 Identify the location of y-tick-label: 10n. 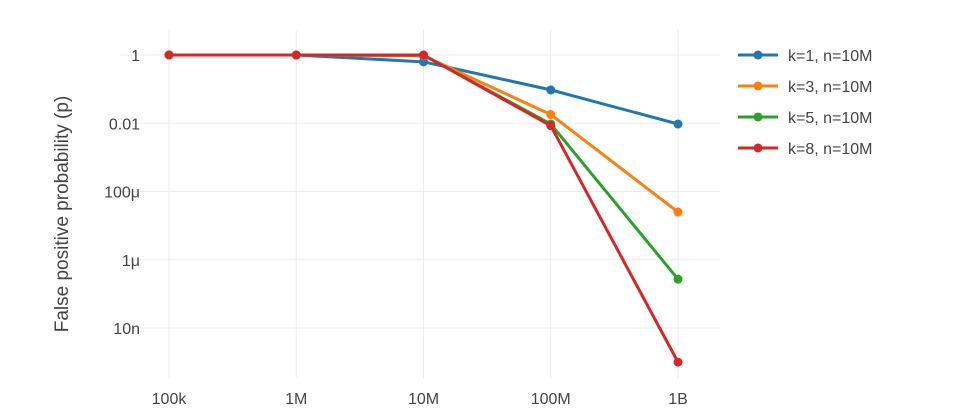
(126, 329).